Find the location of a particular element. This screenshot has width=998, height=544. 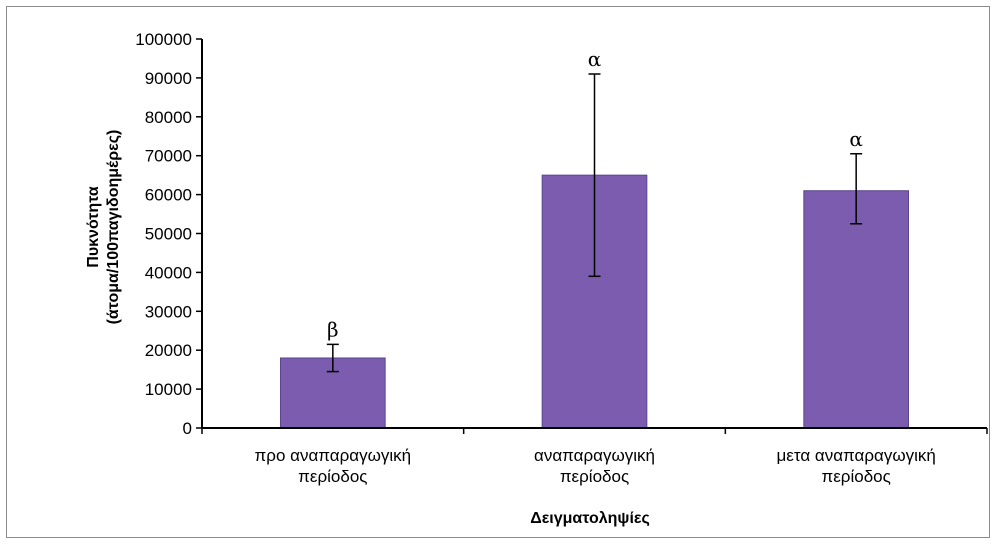

x-tick-label: αναπαραγωγική is located at coordinates (594, 455).